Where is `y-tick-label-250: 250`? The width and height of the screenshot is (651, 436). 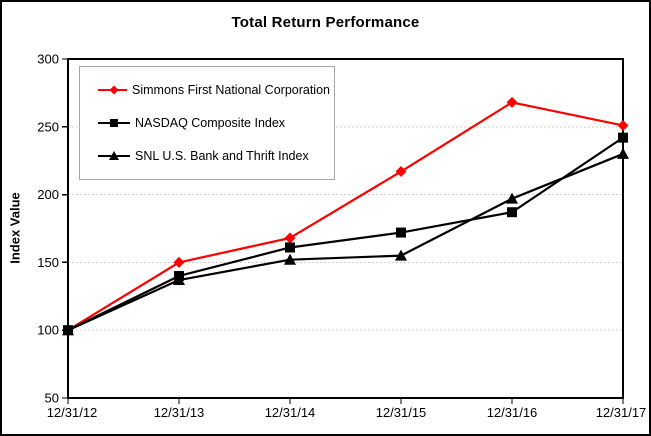
y-tick-label-250: 250 is located at coordinates (48, 126).